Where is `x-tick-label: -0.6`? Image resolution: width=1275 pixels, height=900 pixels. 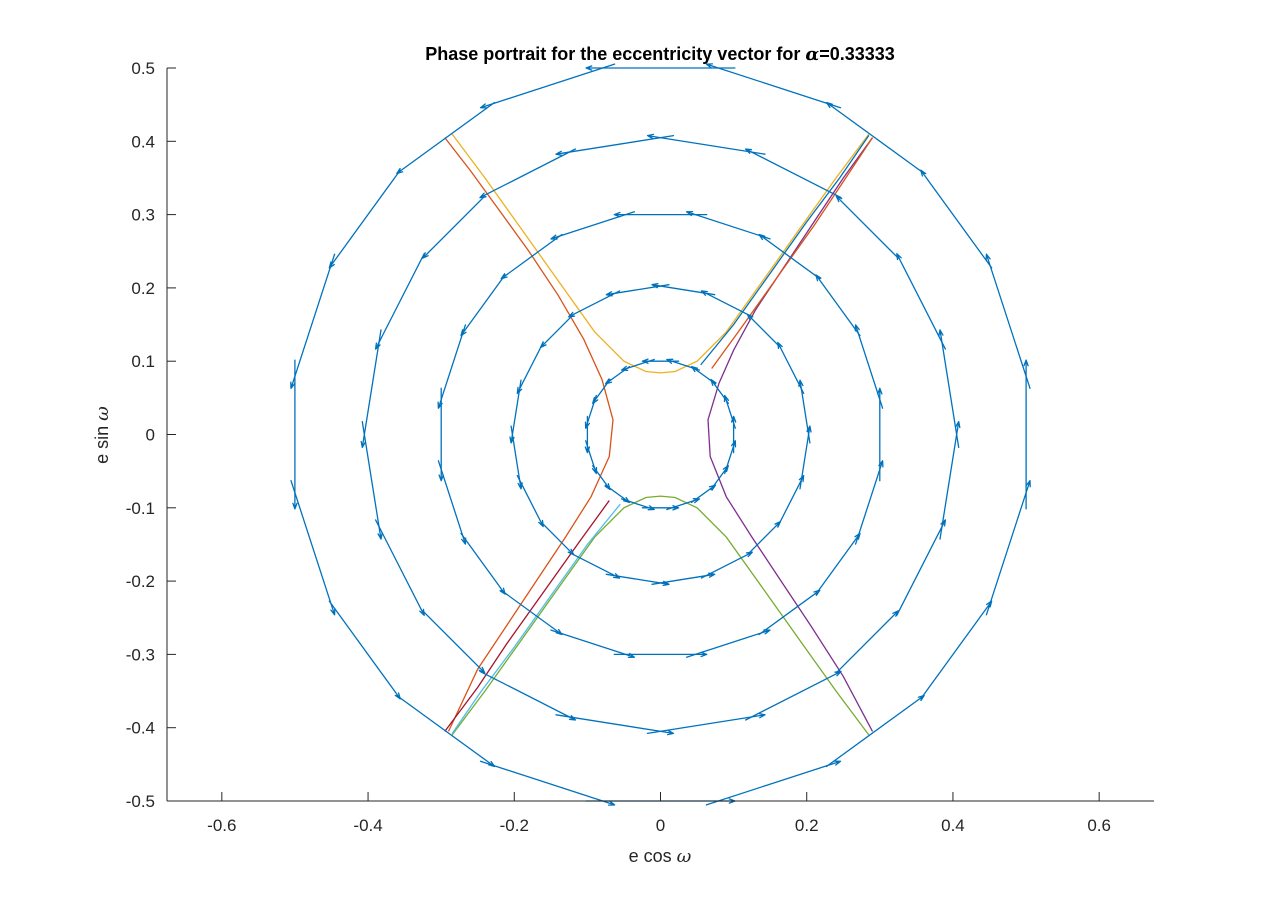 x-tick-label: -0.6 is located at coordinates (221, 825).